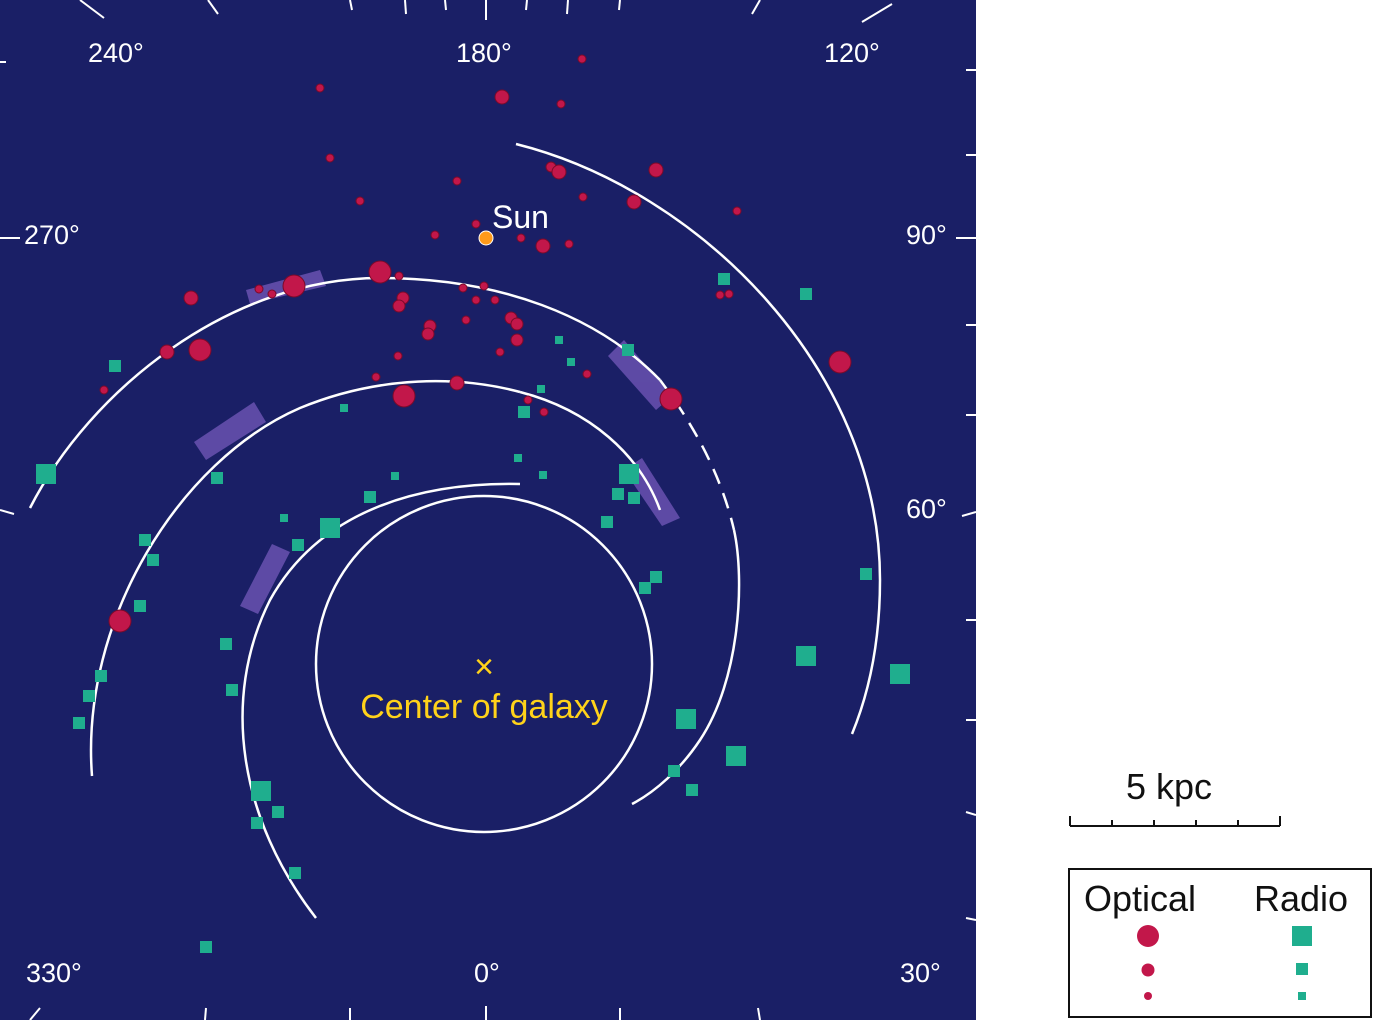  I want to click on longitude-label-180: 180°, so click(484, 53).